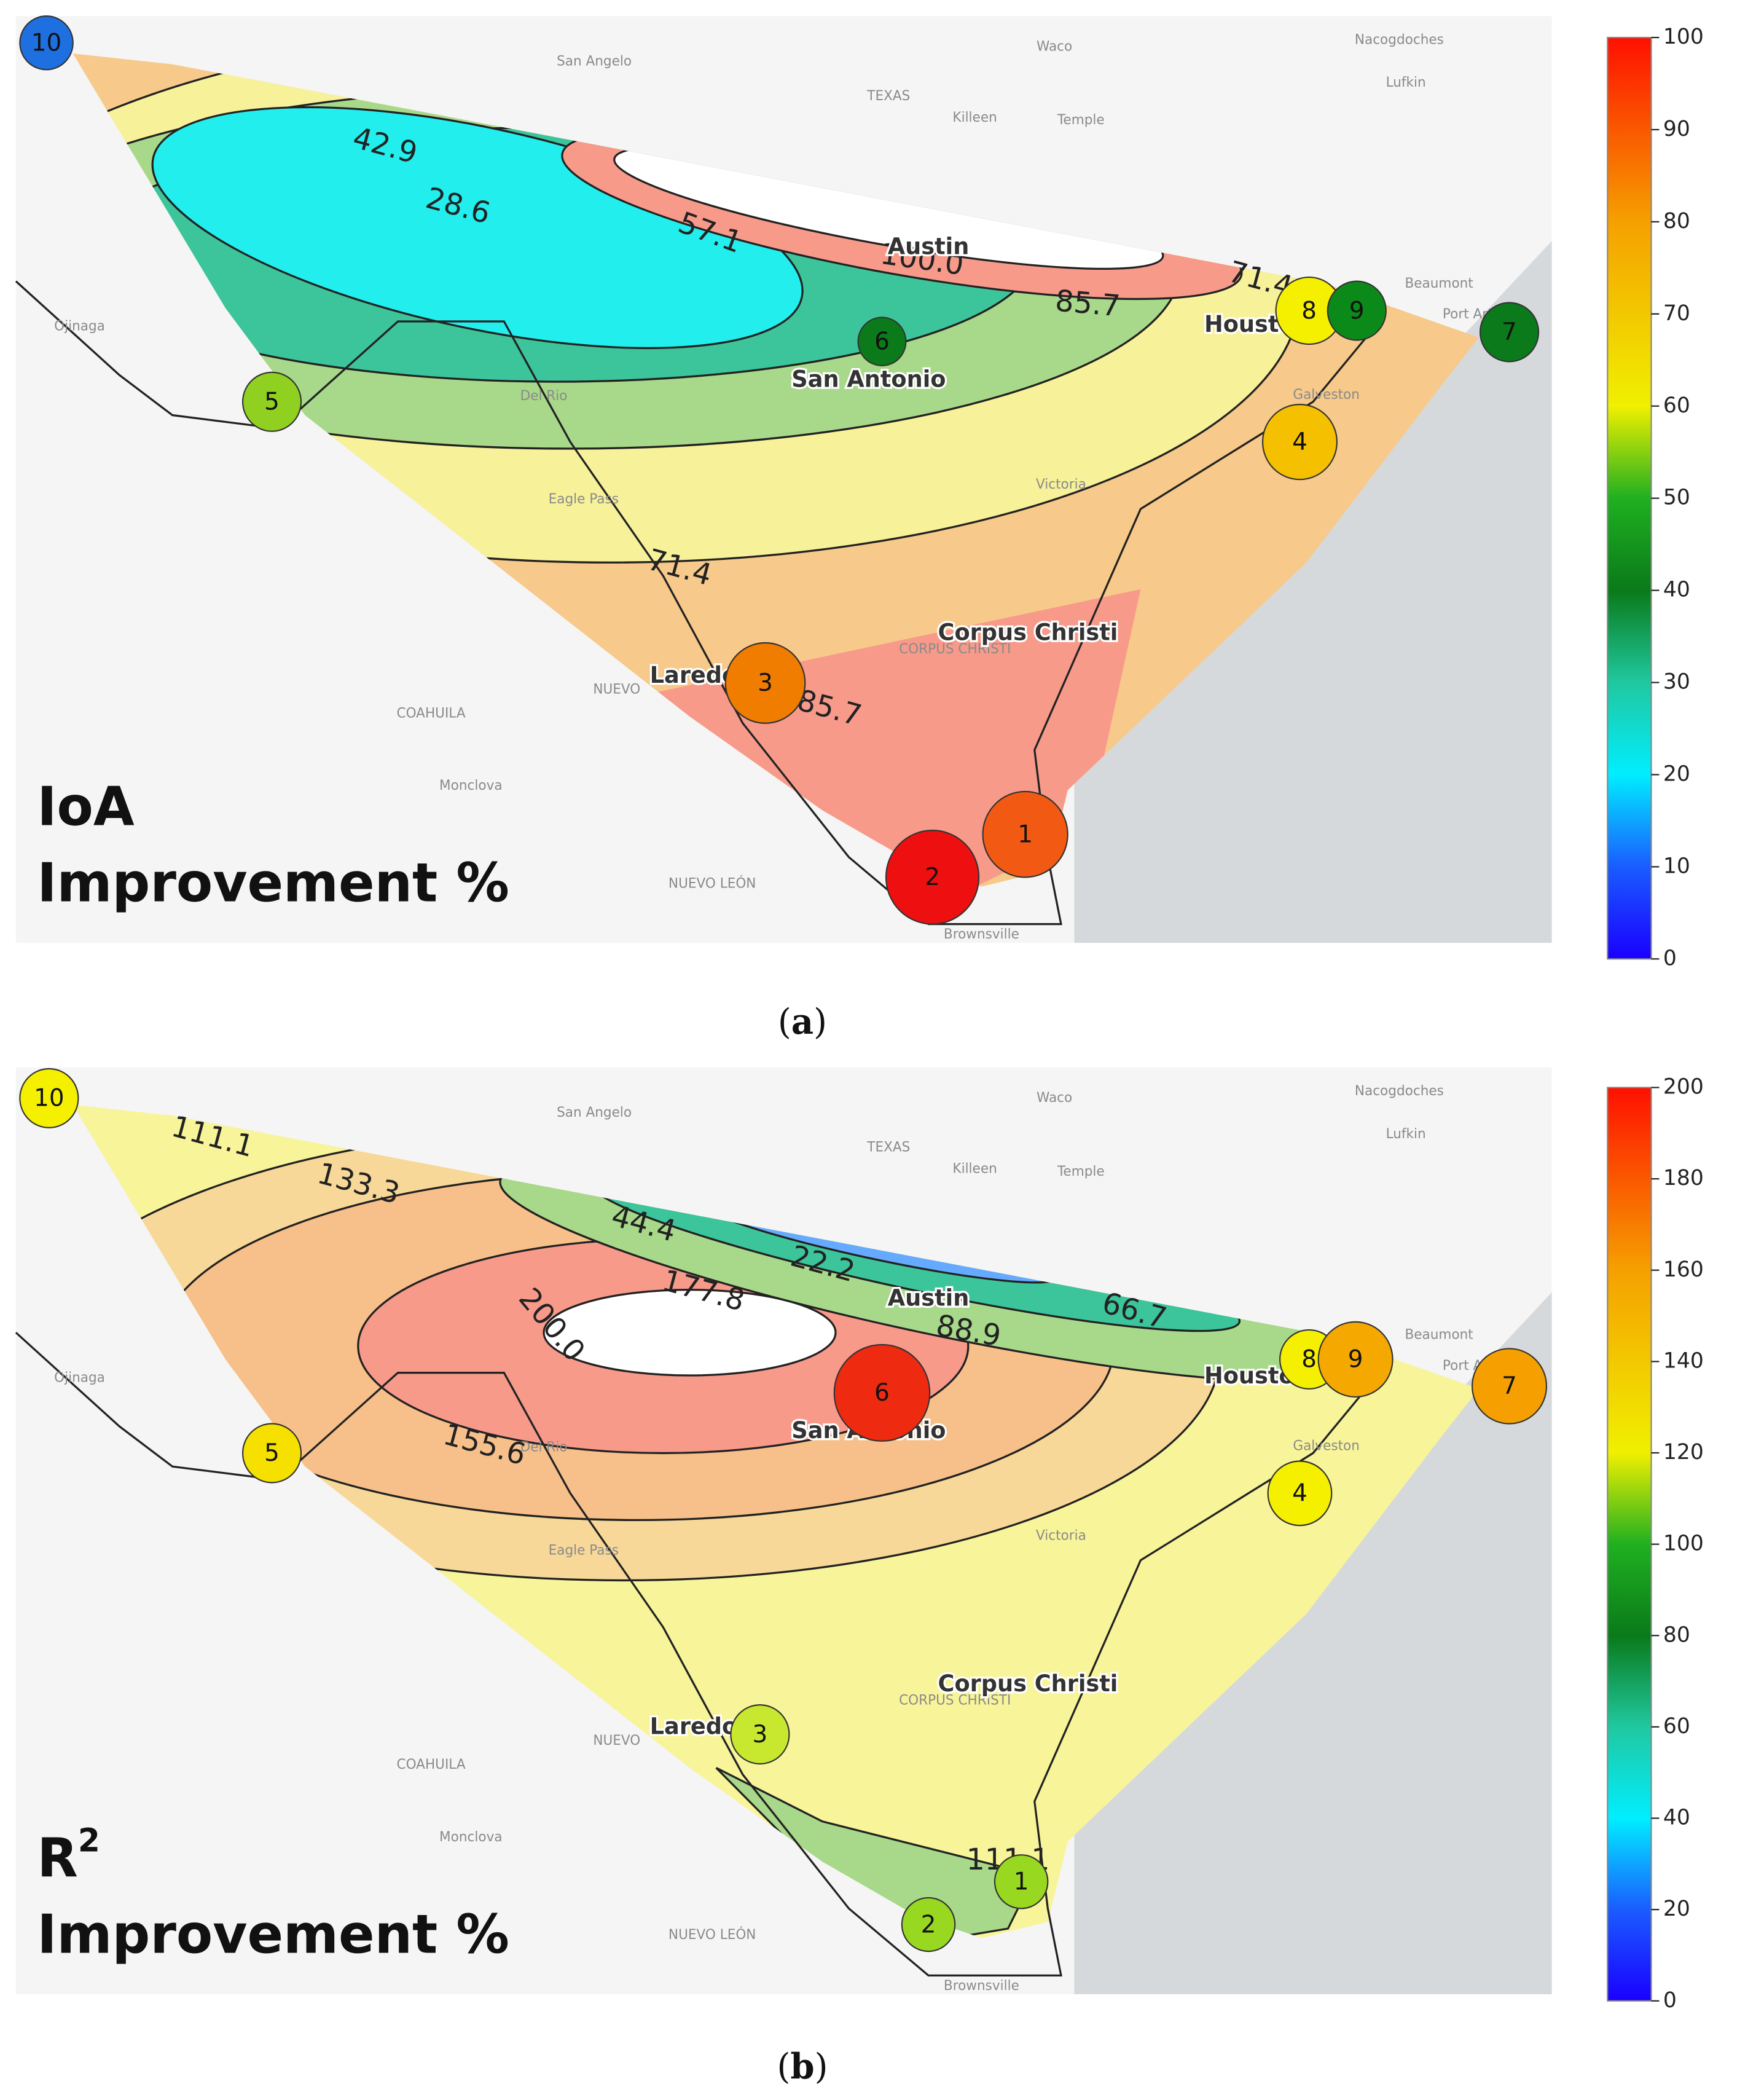 The height and width of the screenshot is (2100, 1764). What do you see at coordinates (1676, 682) in the screenshot?
I see `colorbar-tick-label: 30` at bounding box center [1676, 682].